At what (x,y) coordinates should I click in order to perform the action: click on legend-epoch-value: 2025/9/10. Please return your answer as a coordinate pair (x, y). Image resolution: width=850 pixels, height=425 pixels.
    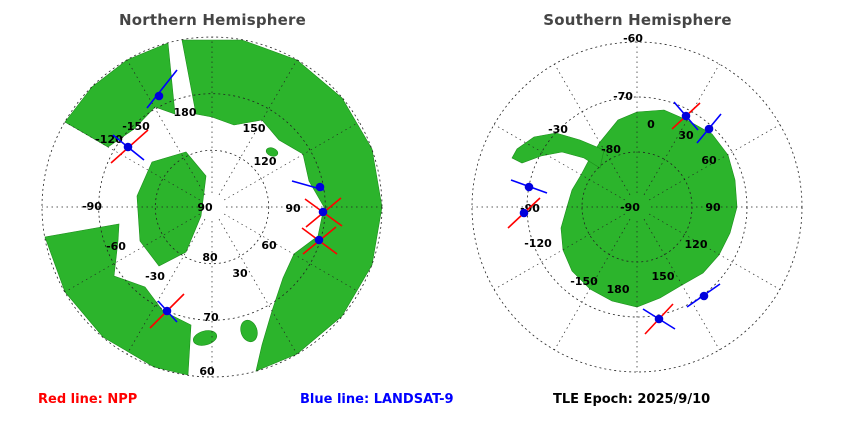
    Looking at the image, I should click on (674, 399).